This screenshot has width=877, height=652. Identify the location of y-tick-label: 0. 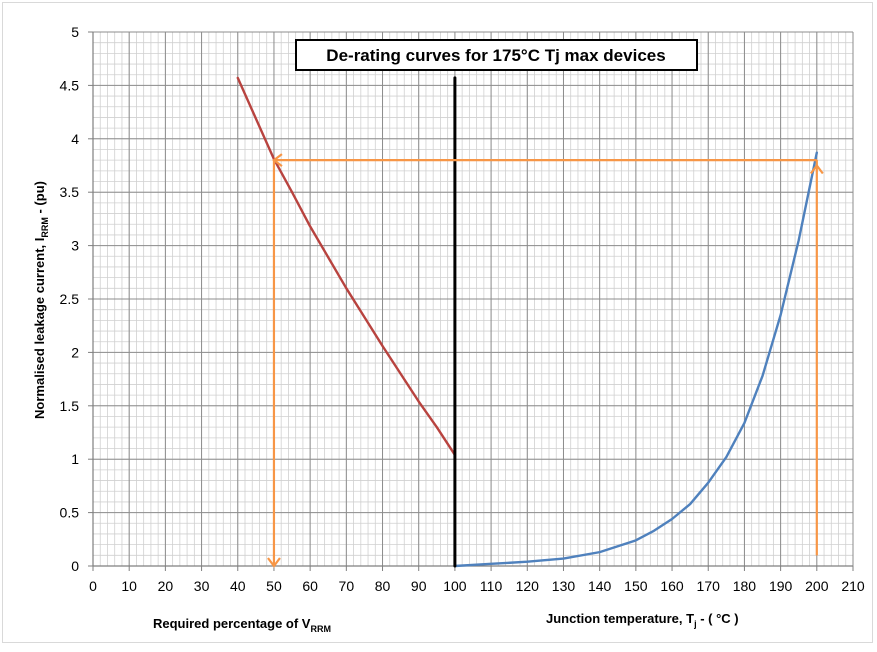
(75, 566).